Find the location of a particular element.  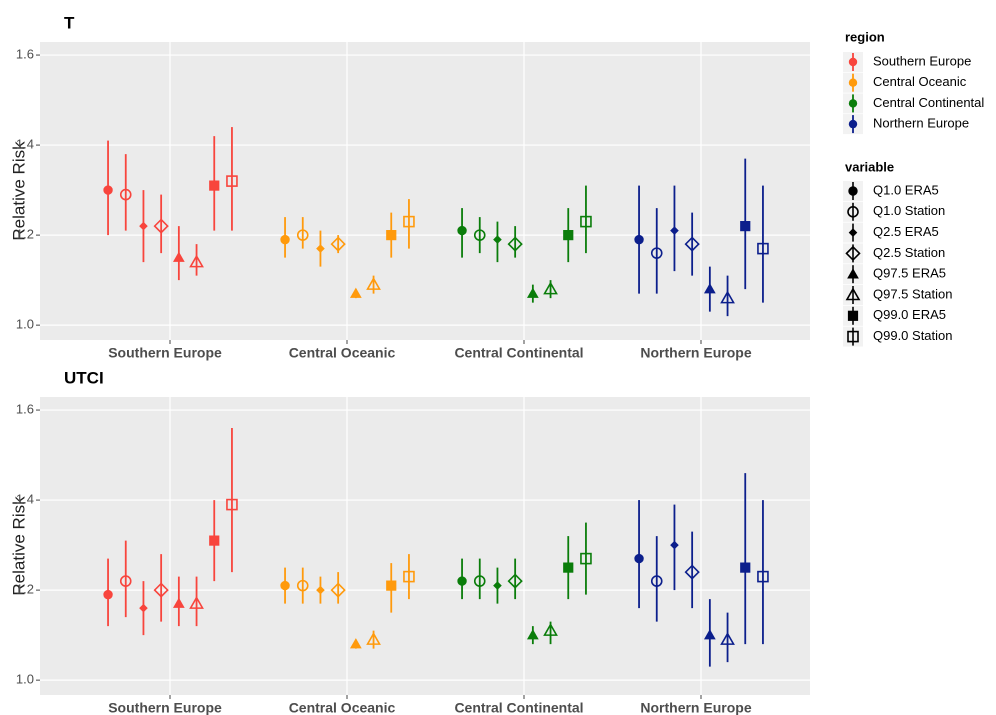

legend-label: Central Continental is located at coordinates (928, 102).